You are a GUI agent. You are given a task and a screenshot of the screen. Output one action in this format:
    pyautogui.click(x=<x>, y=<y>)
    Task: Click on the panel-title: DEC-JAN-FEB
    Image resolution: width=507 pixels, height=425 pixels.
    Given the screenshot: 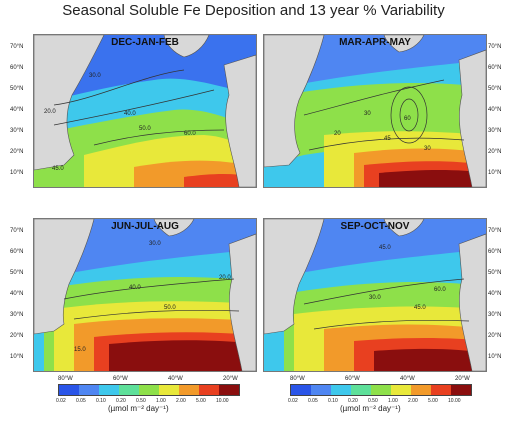 What is the action you would take?
    pyautogui.click(x=145, y=42)
    